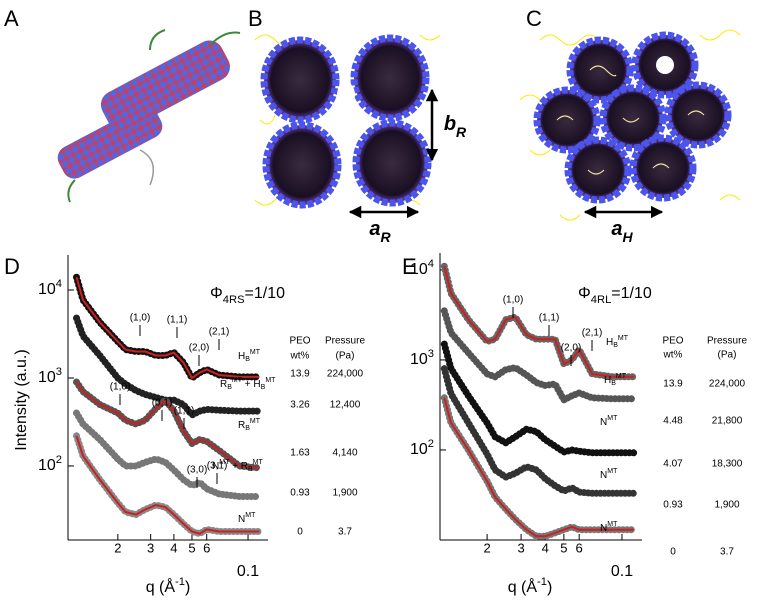 The image size is (768, 601). Describe the element at coordinates (180, 582) in the screenshot. I see `text-part: -1` at that location.